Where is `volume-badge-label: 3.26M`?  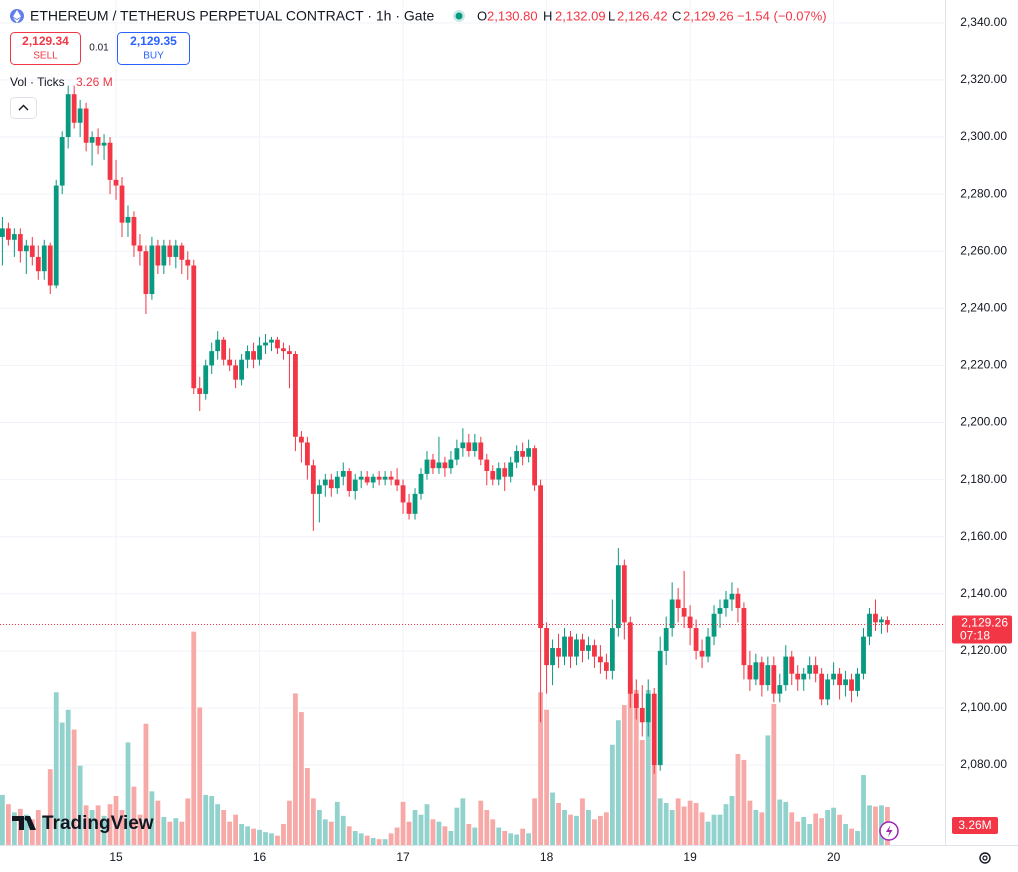 volume-badge-label: 3.26M is located at coordinates (974, 825).